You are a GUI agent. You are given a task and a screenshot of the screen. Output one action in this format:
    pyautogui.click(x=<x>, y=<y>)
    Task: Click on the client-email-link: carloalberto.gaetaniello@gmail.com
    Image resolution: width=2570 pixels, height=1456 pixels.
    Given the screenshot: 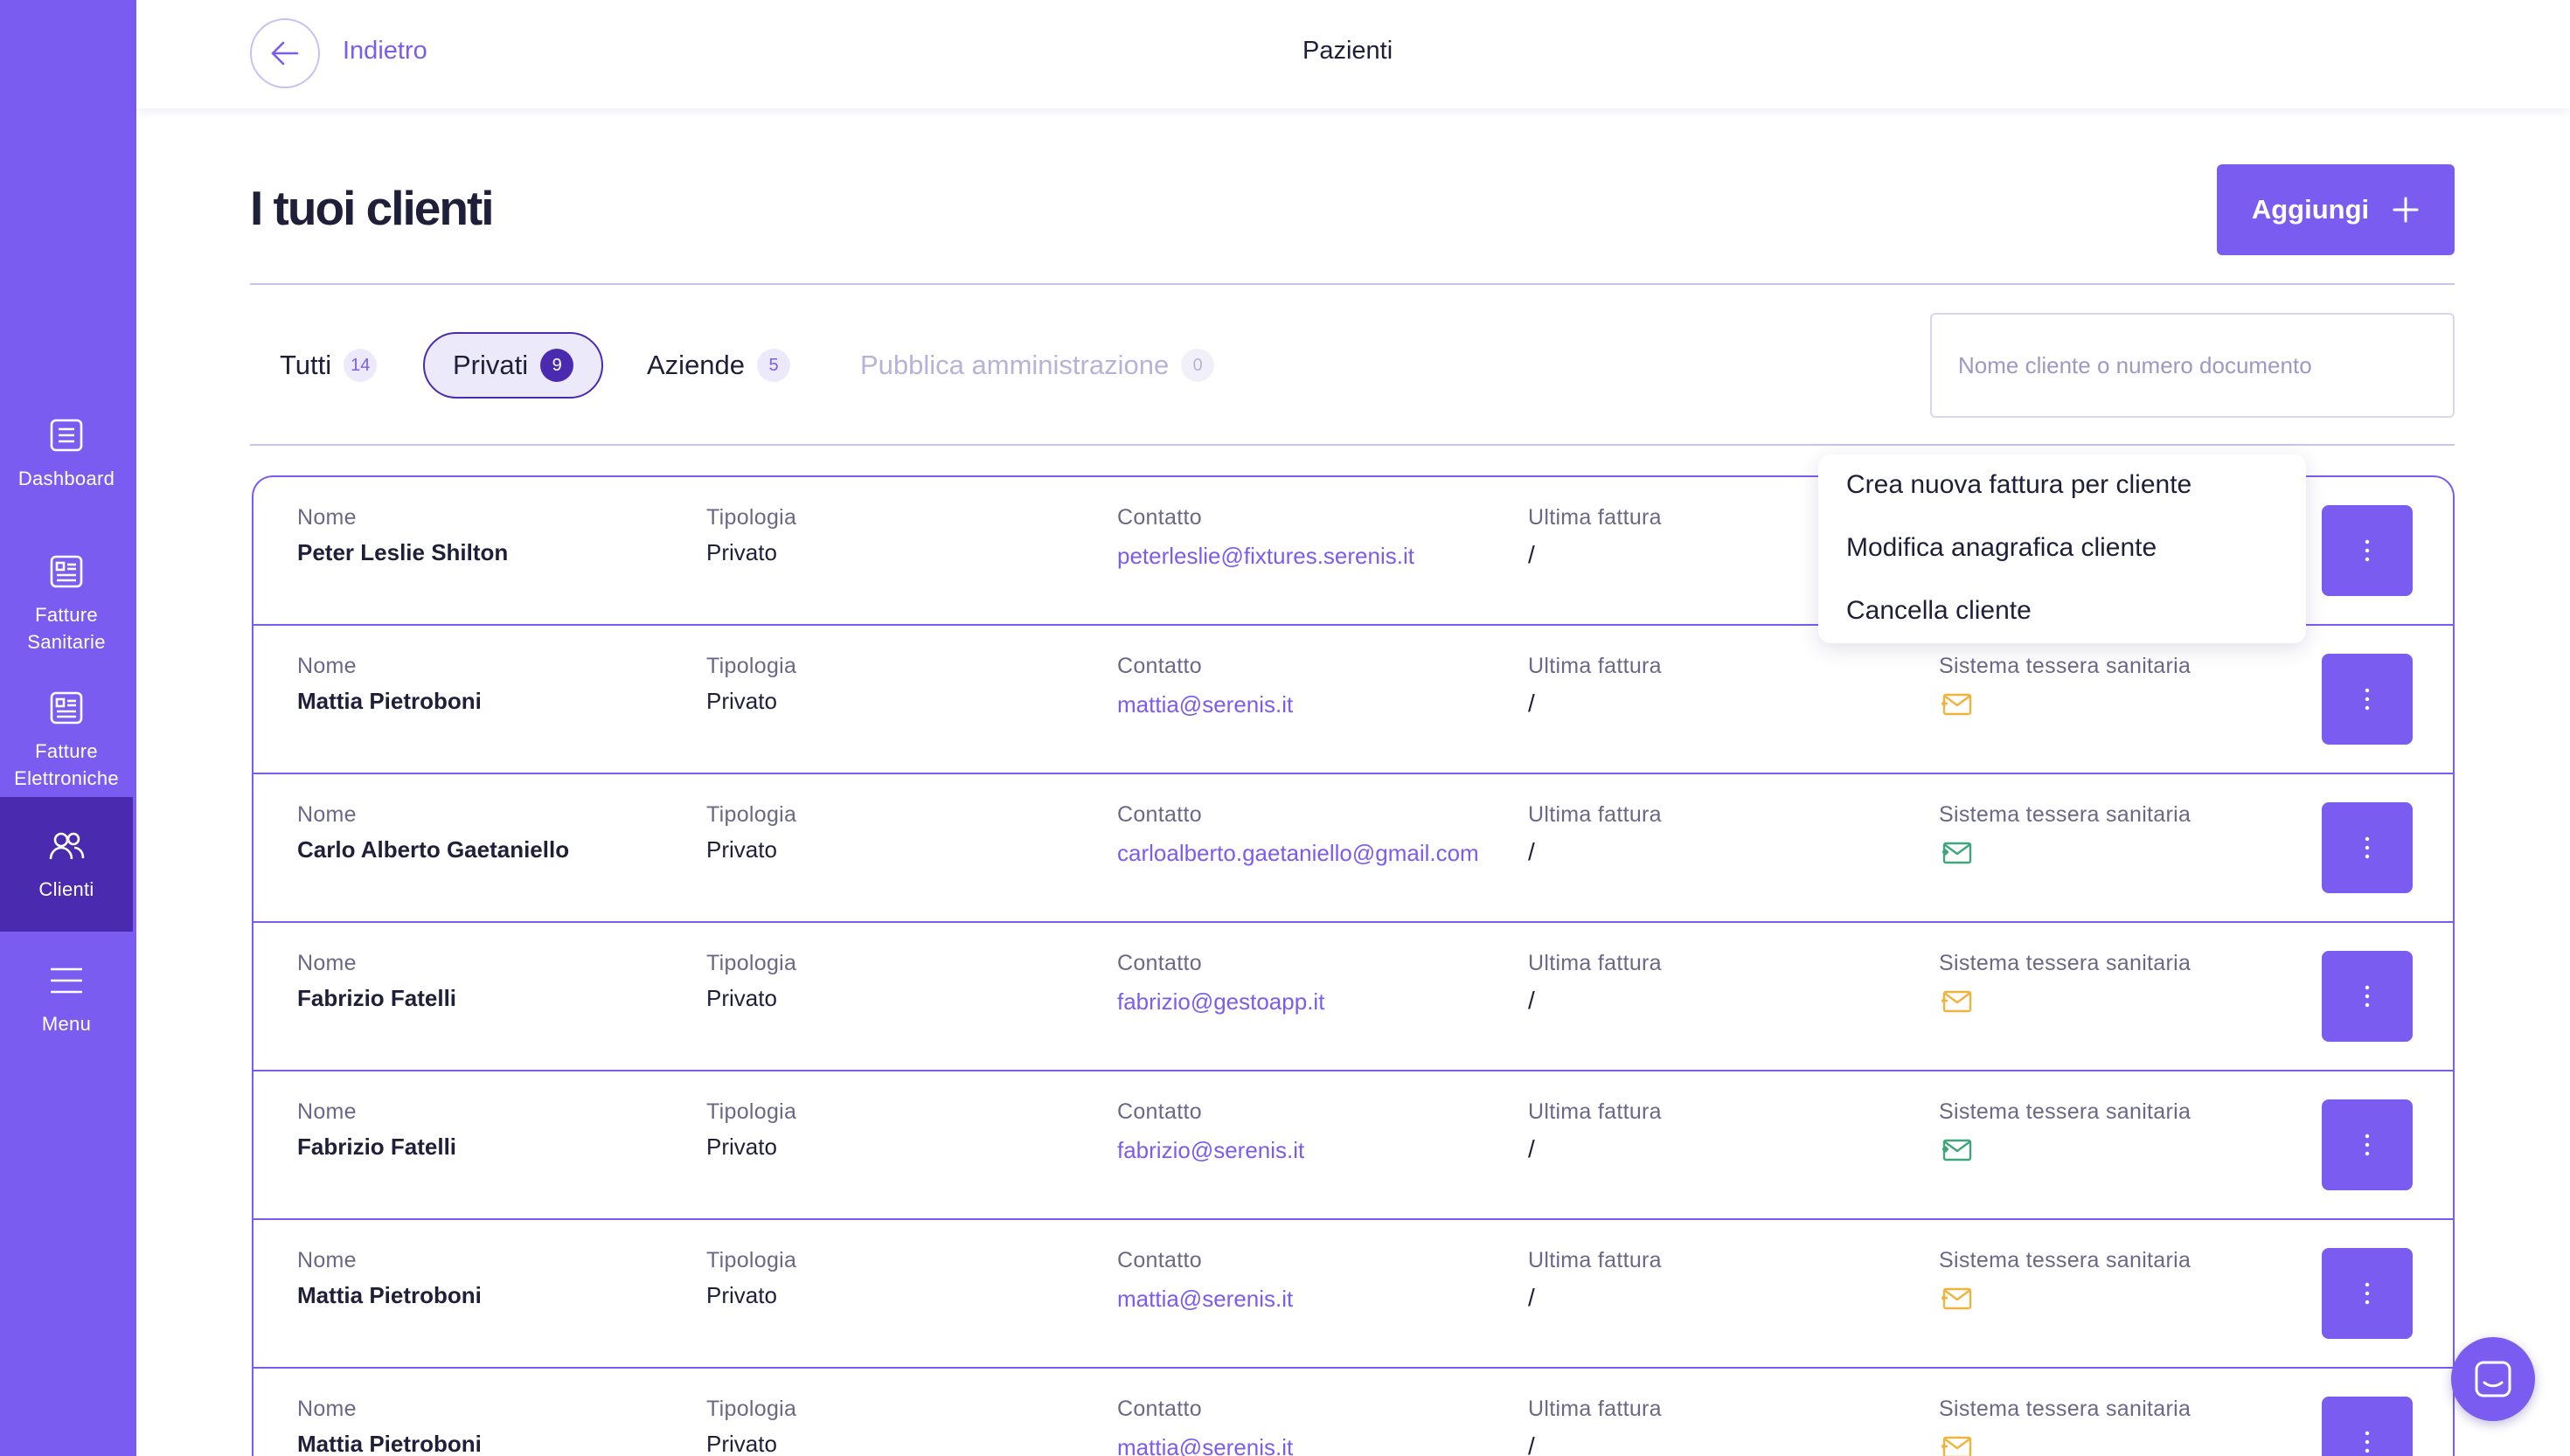 What is the action you would take?
    pyautogui.click(x=1298, y=853)
    